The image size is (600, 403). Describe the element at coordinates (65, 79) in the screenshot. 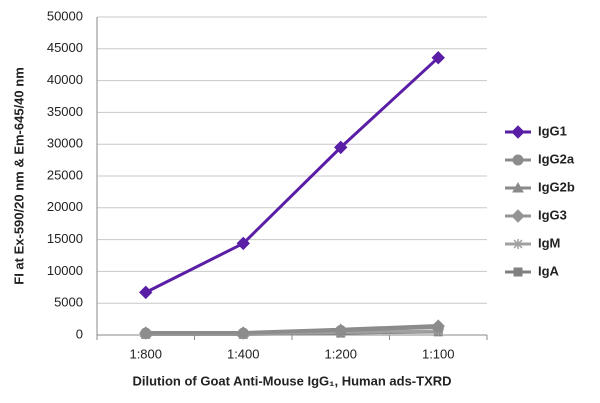

I see `y-tick-label: 40000` at that location.